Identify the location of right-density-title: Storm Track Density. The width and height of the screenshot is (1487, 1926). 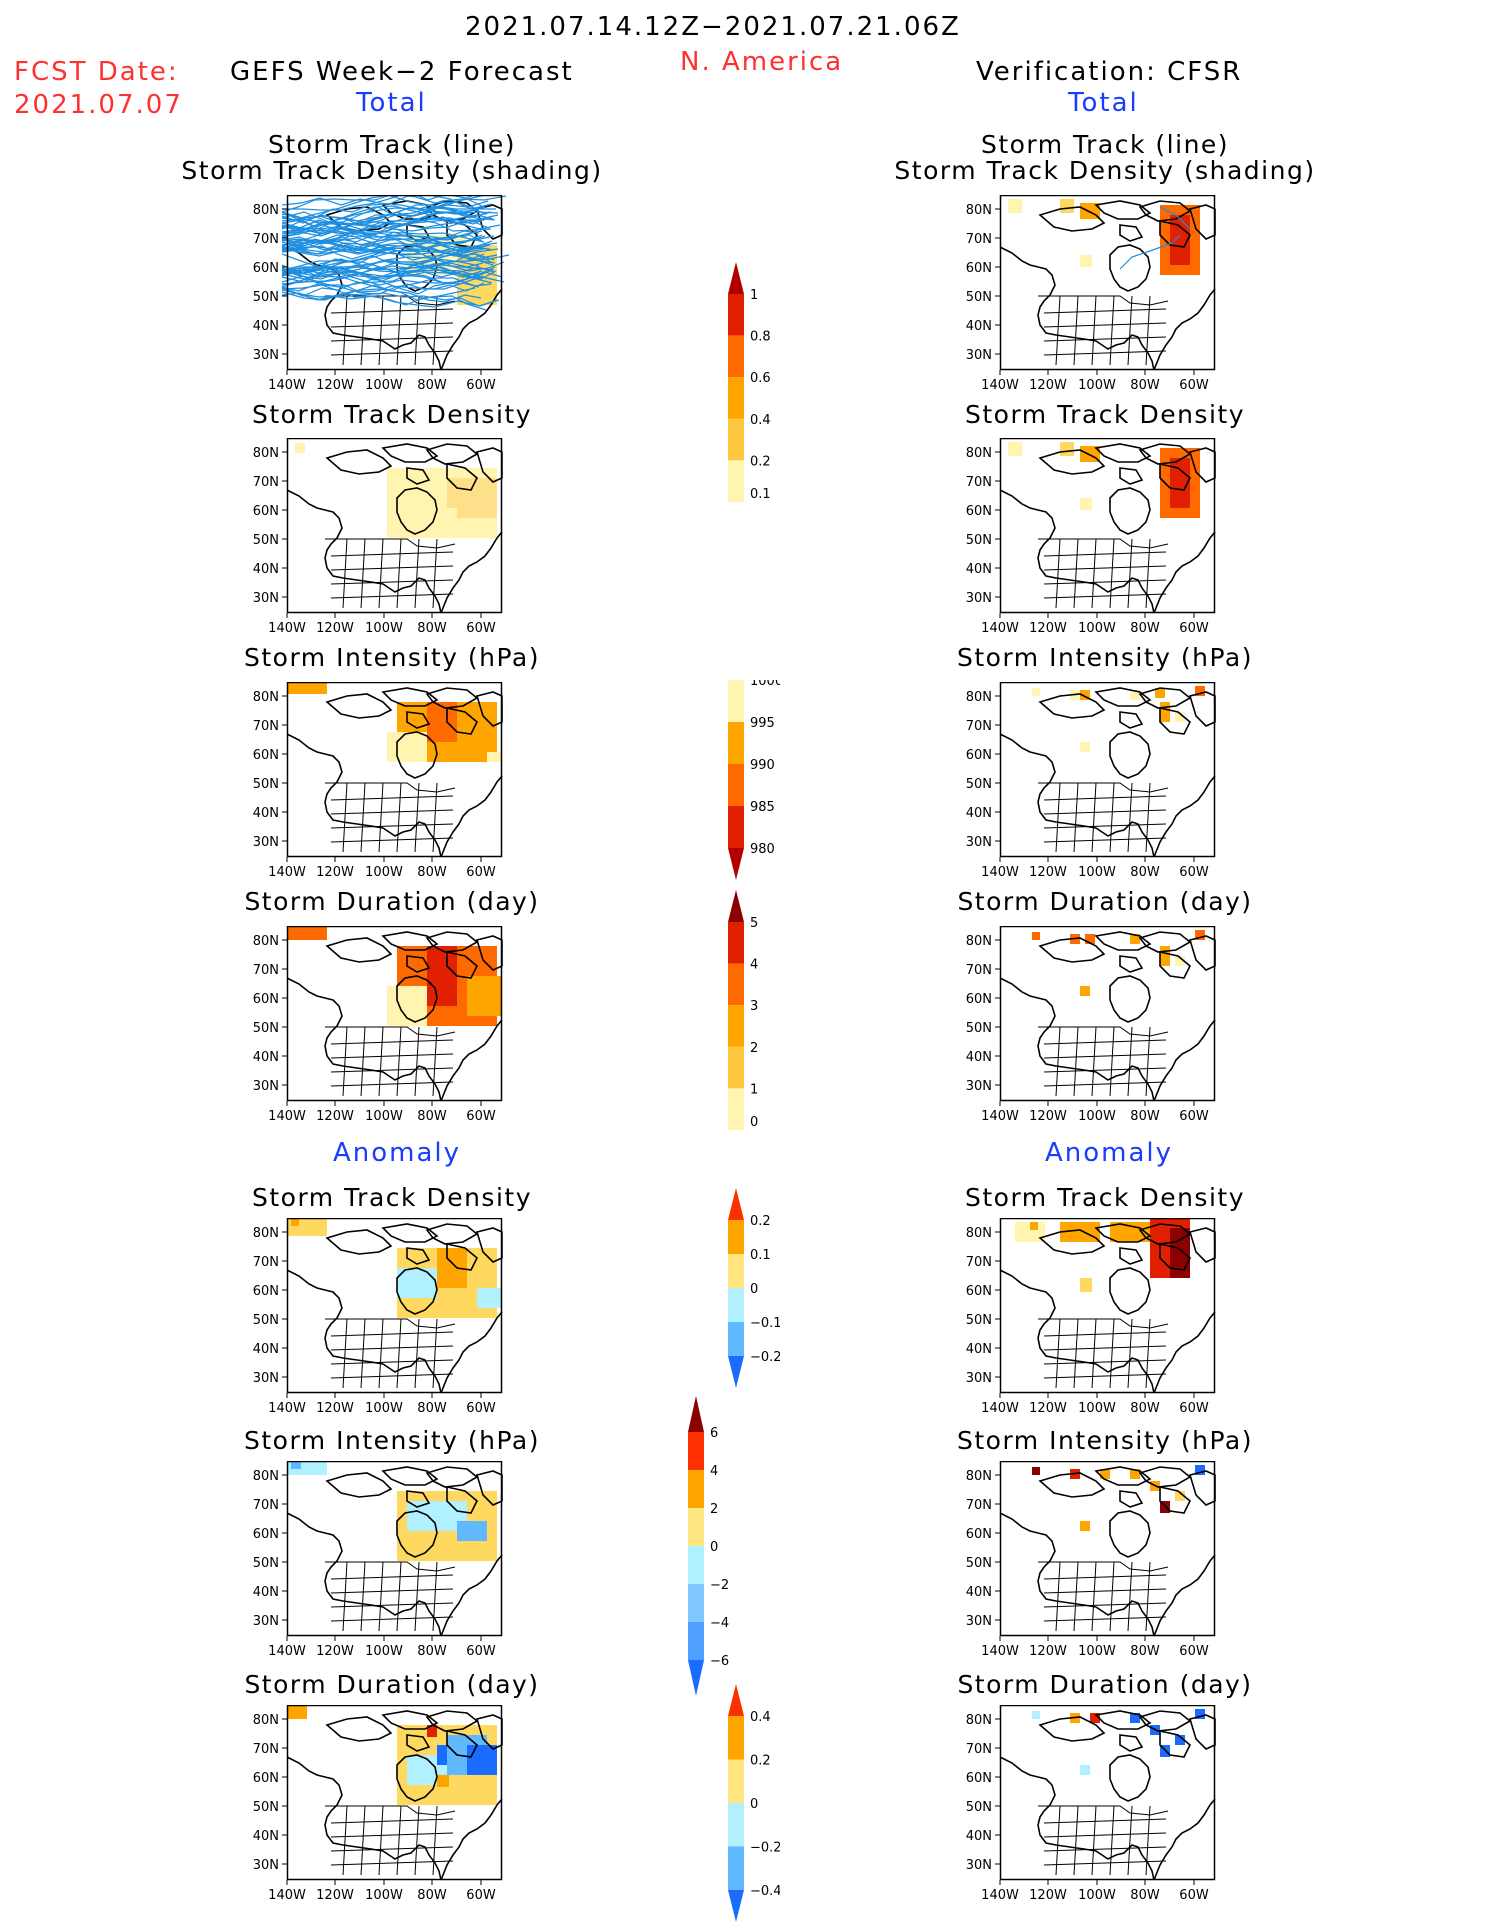
(1104, 414).